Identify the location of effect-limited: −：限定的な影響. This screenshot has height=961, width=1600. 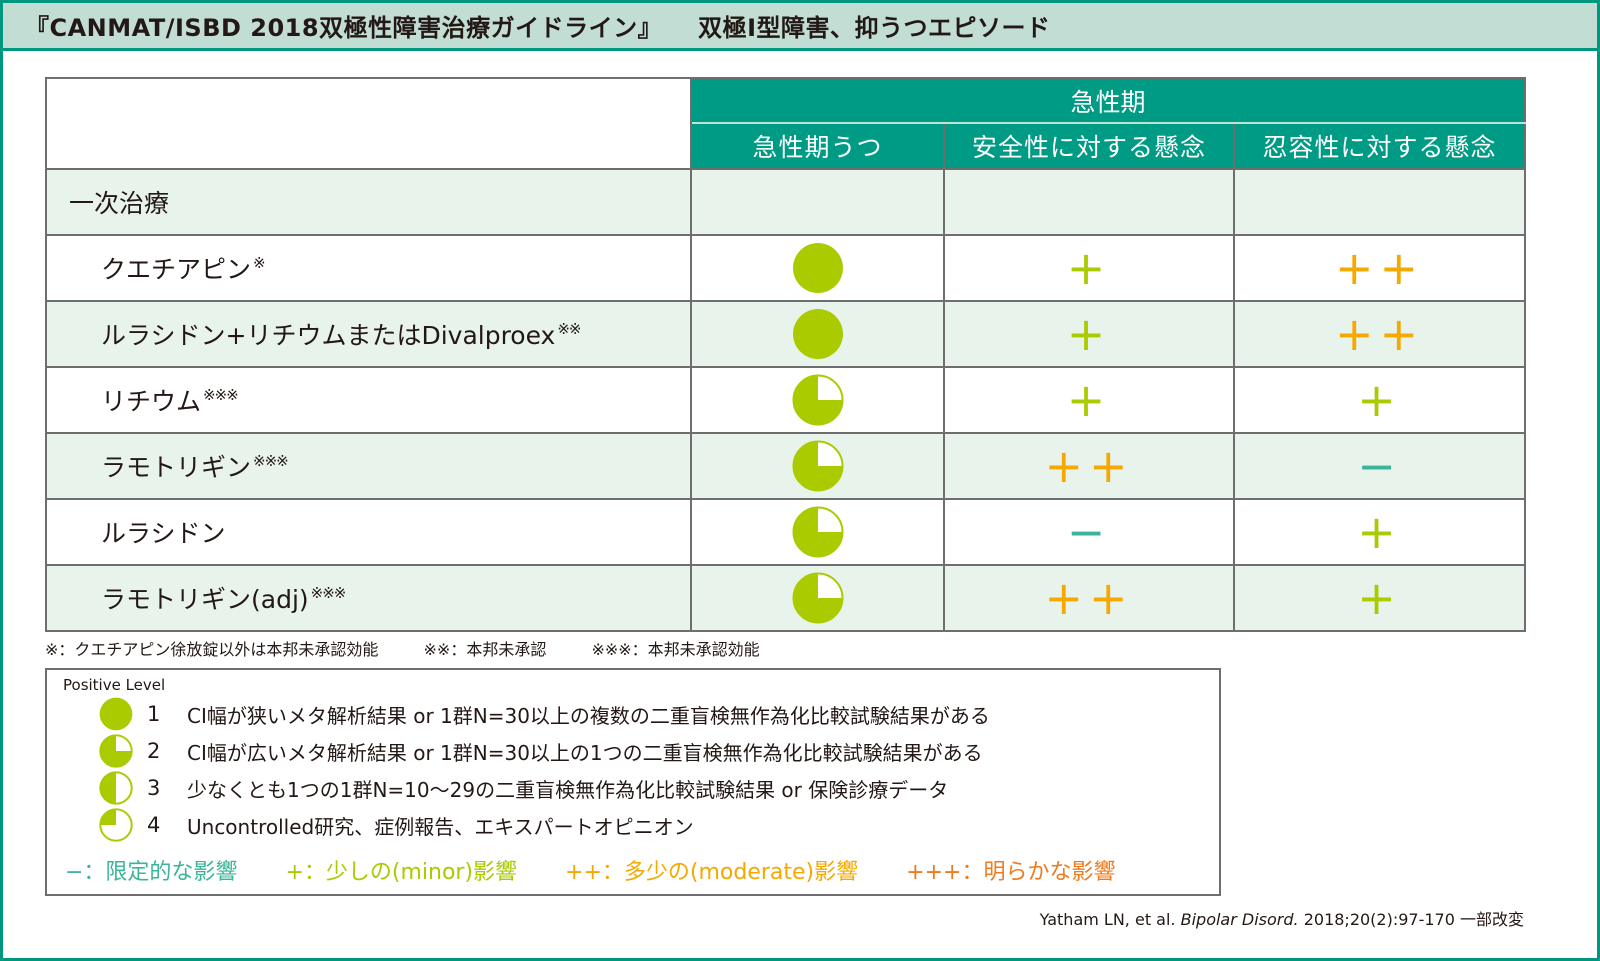
(151, 872).